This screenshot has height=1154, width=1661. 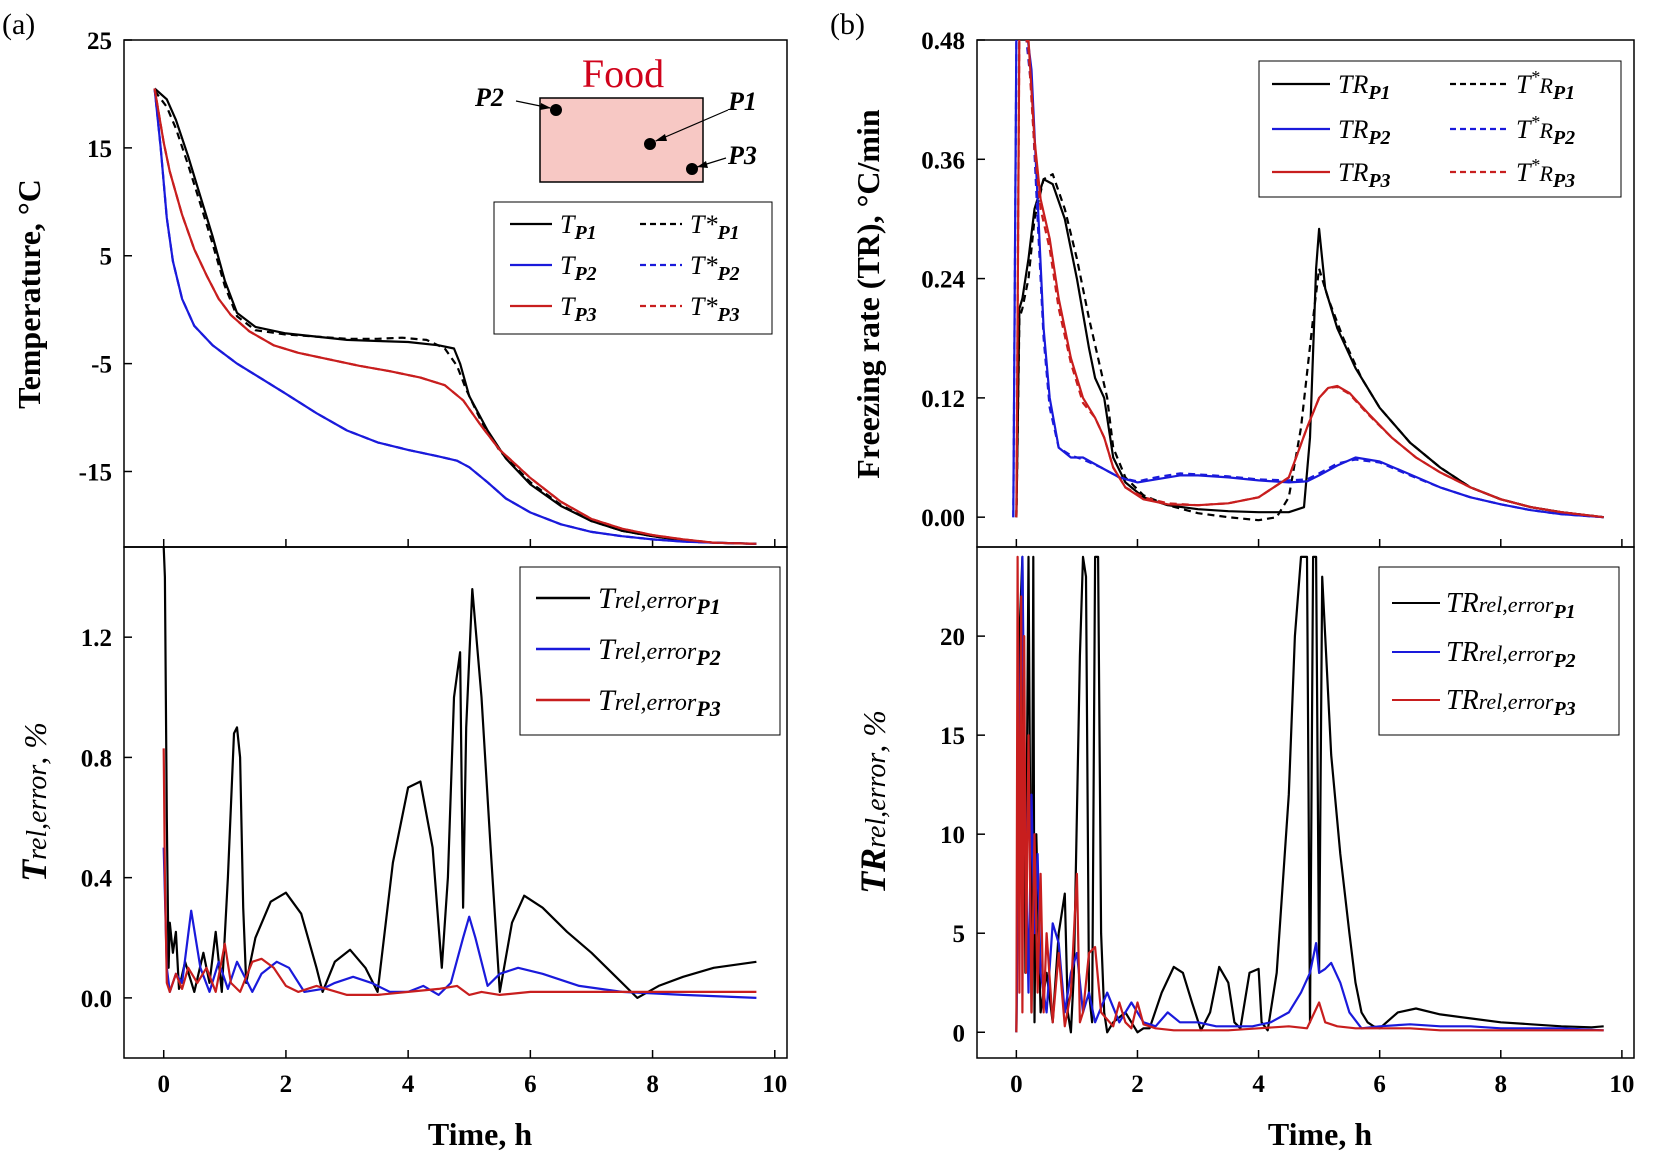 I want to click on food-label-p1: P1, so click(x=742, y=101).